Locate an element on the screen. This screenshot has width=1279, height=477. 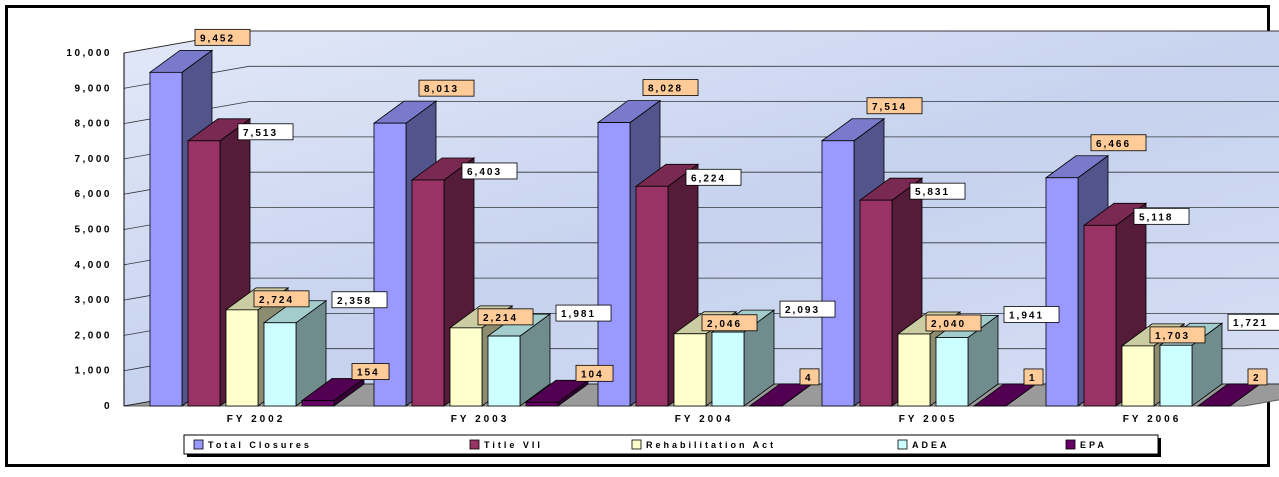
y-tick-label: 8,000 is located at coordinates (93, 124).